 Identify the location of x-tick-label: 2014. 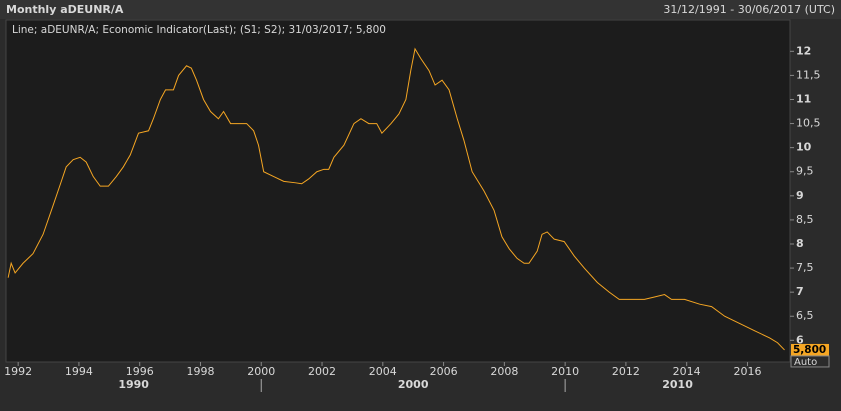
(687, 371).